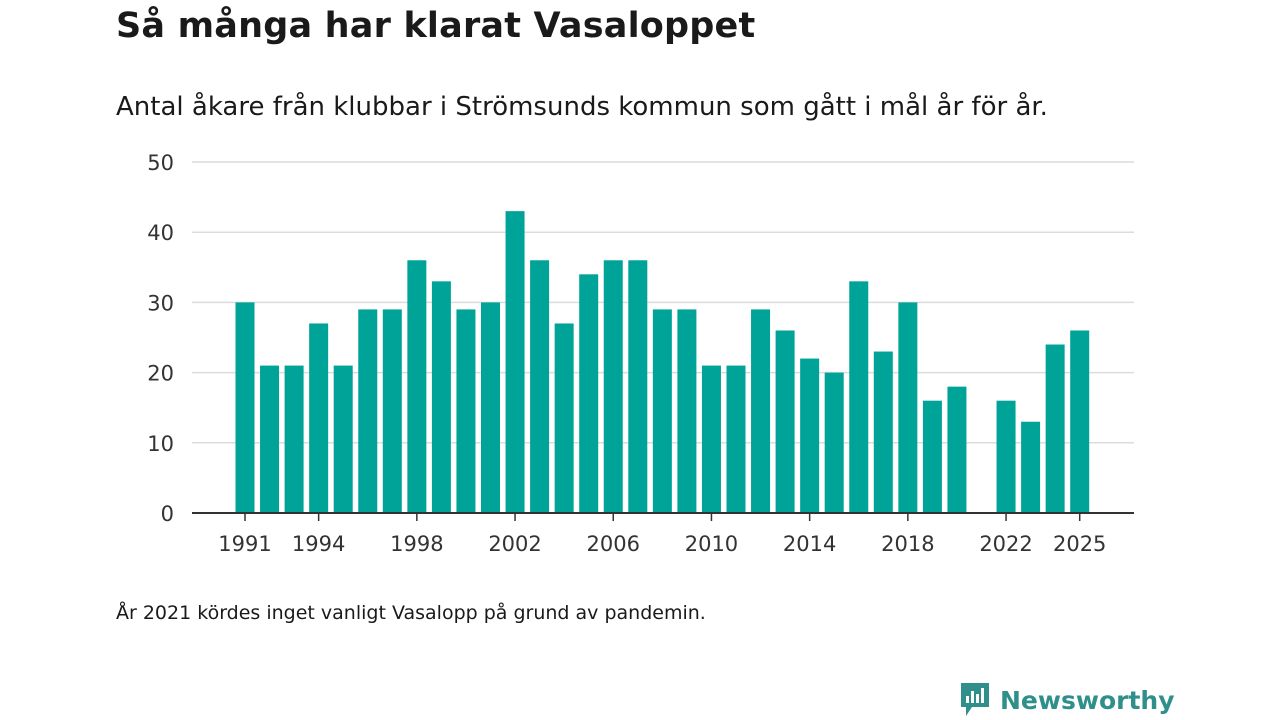  What do you see at coordinates (564, 418) in the screenshot?
I see `bar-2004` at bounding box center [564, 418].